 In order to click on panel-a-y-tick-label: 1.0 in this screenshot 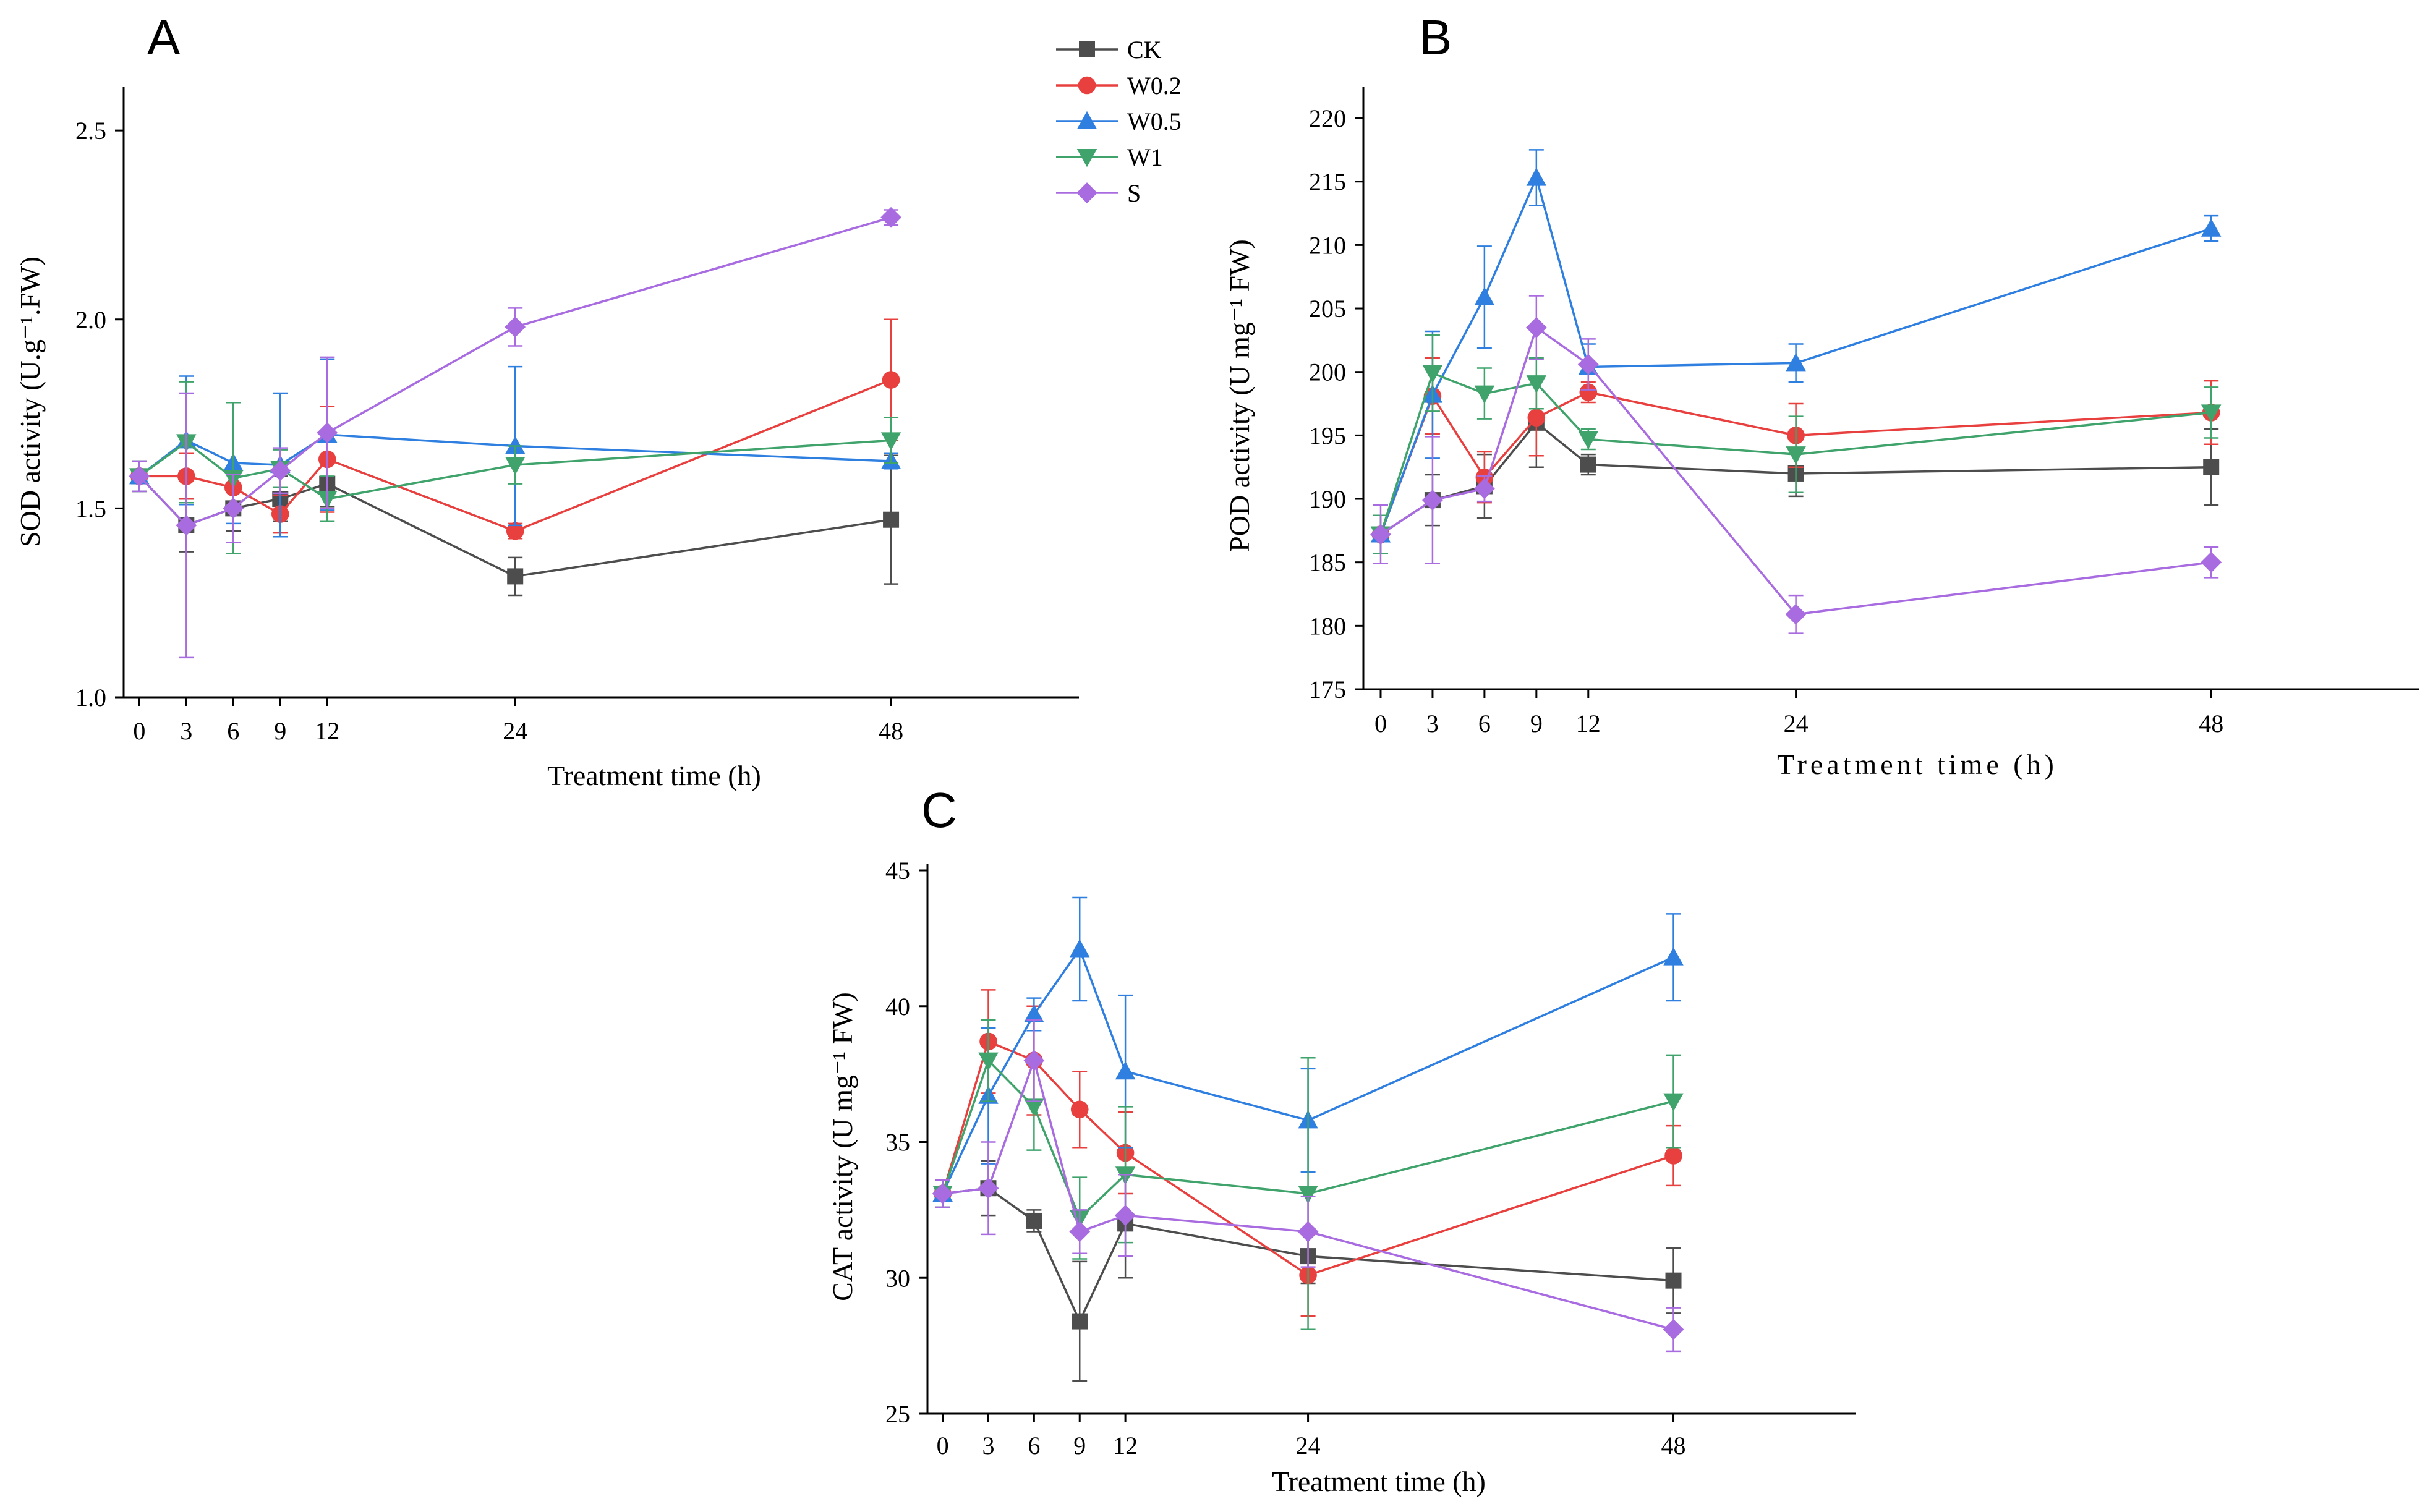, I will do `click(90, 697)`.